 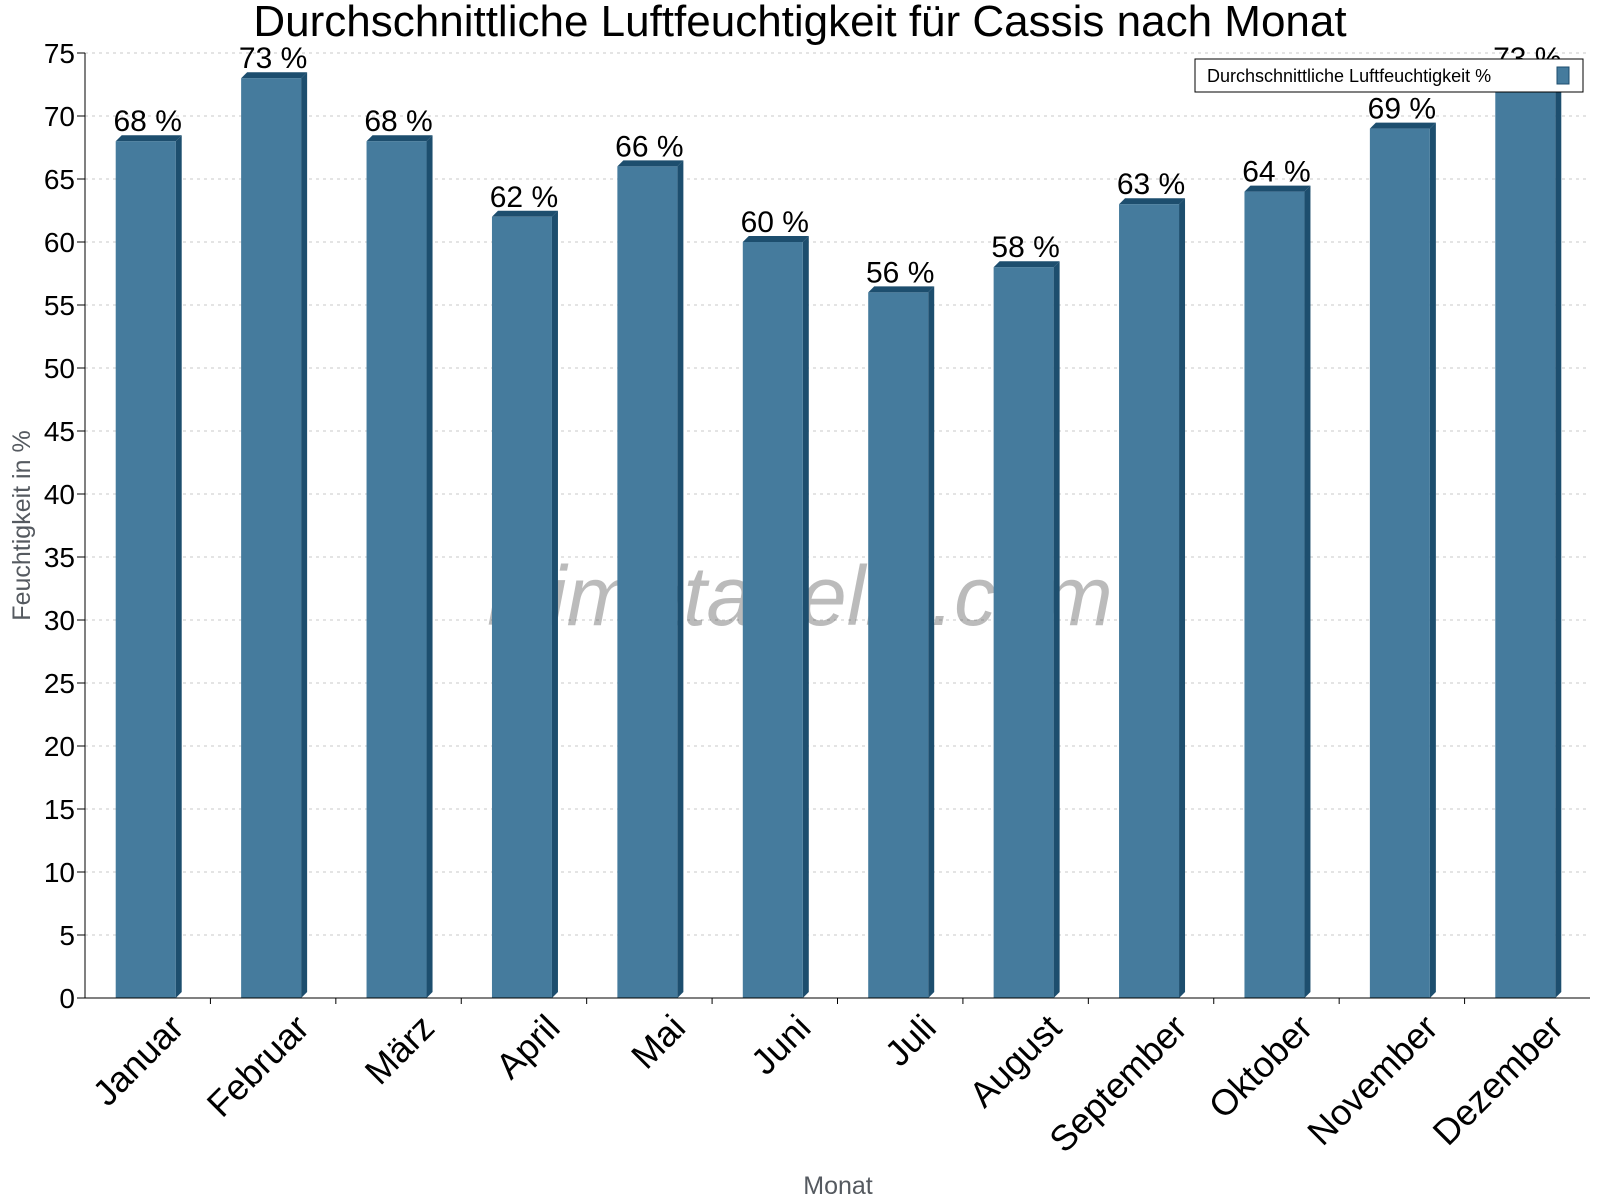 What do you see at coordinates (258, 1066) in the screenshot?
I see `x-tick-label: Februar` at bounding box center [258, 1066].